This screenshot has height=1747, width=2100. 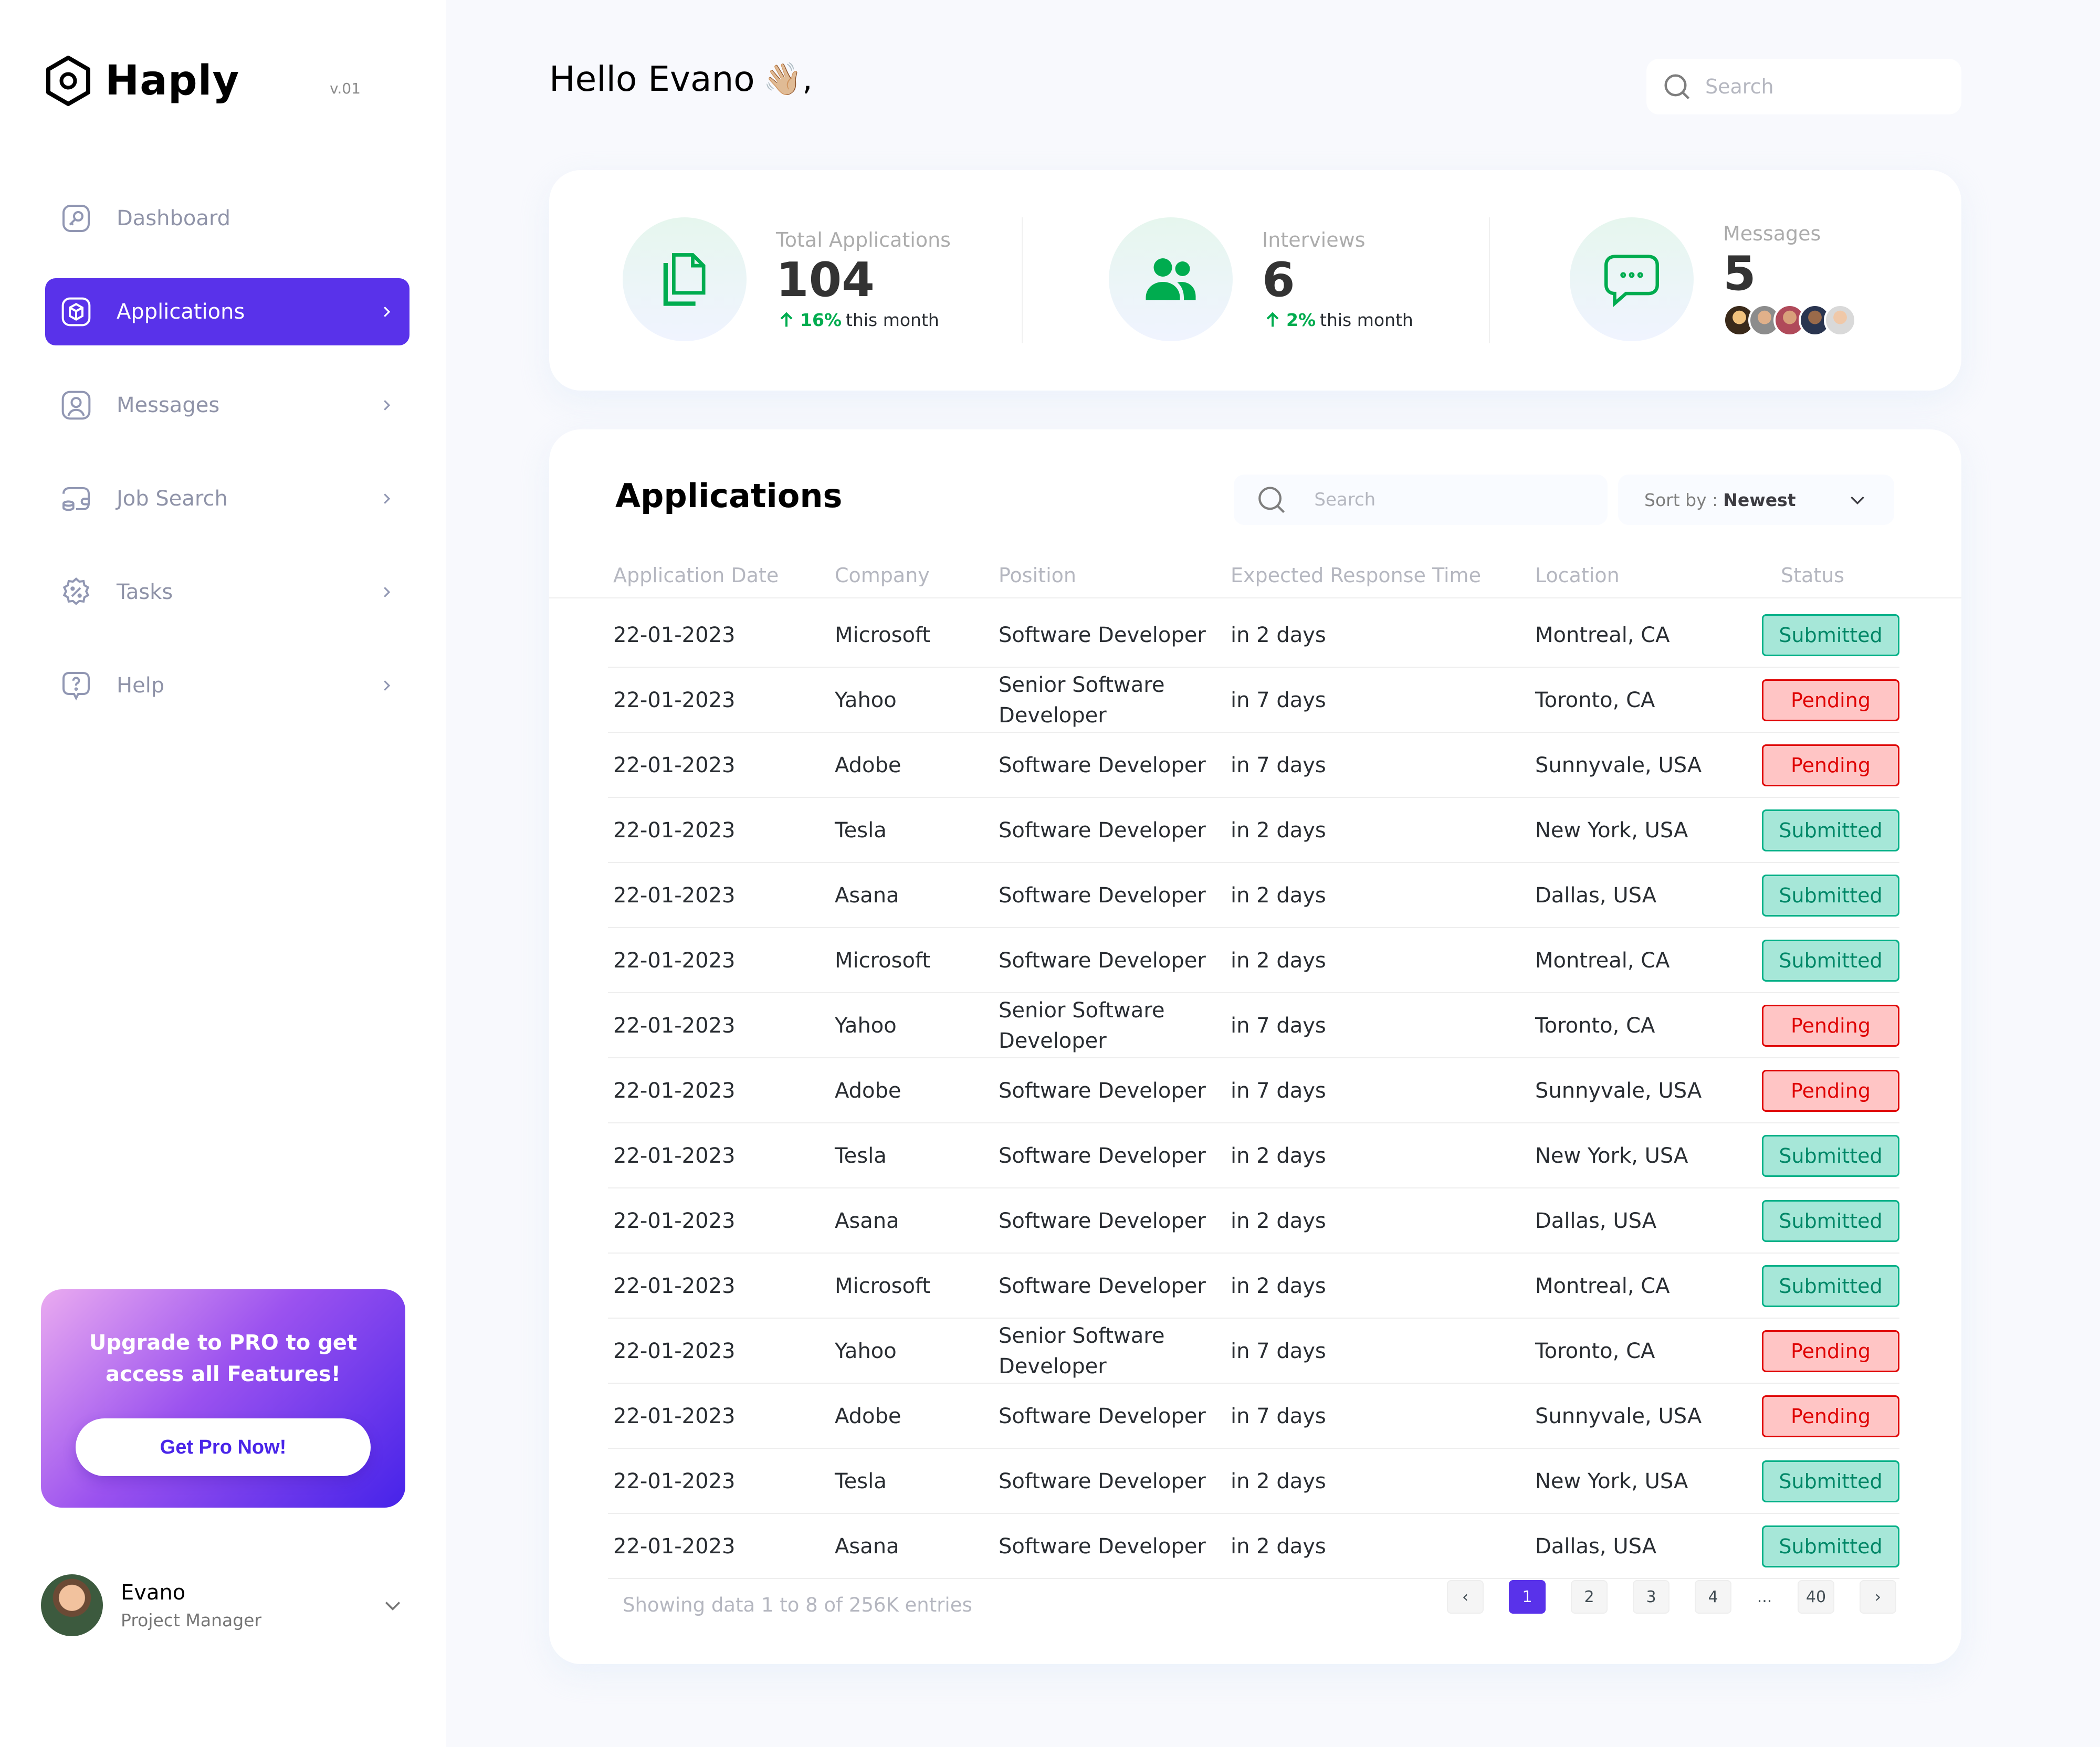 I want to click on sidebar-item-dashboard: Dashboard, so click(x=227, y=218).